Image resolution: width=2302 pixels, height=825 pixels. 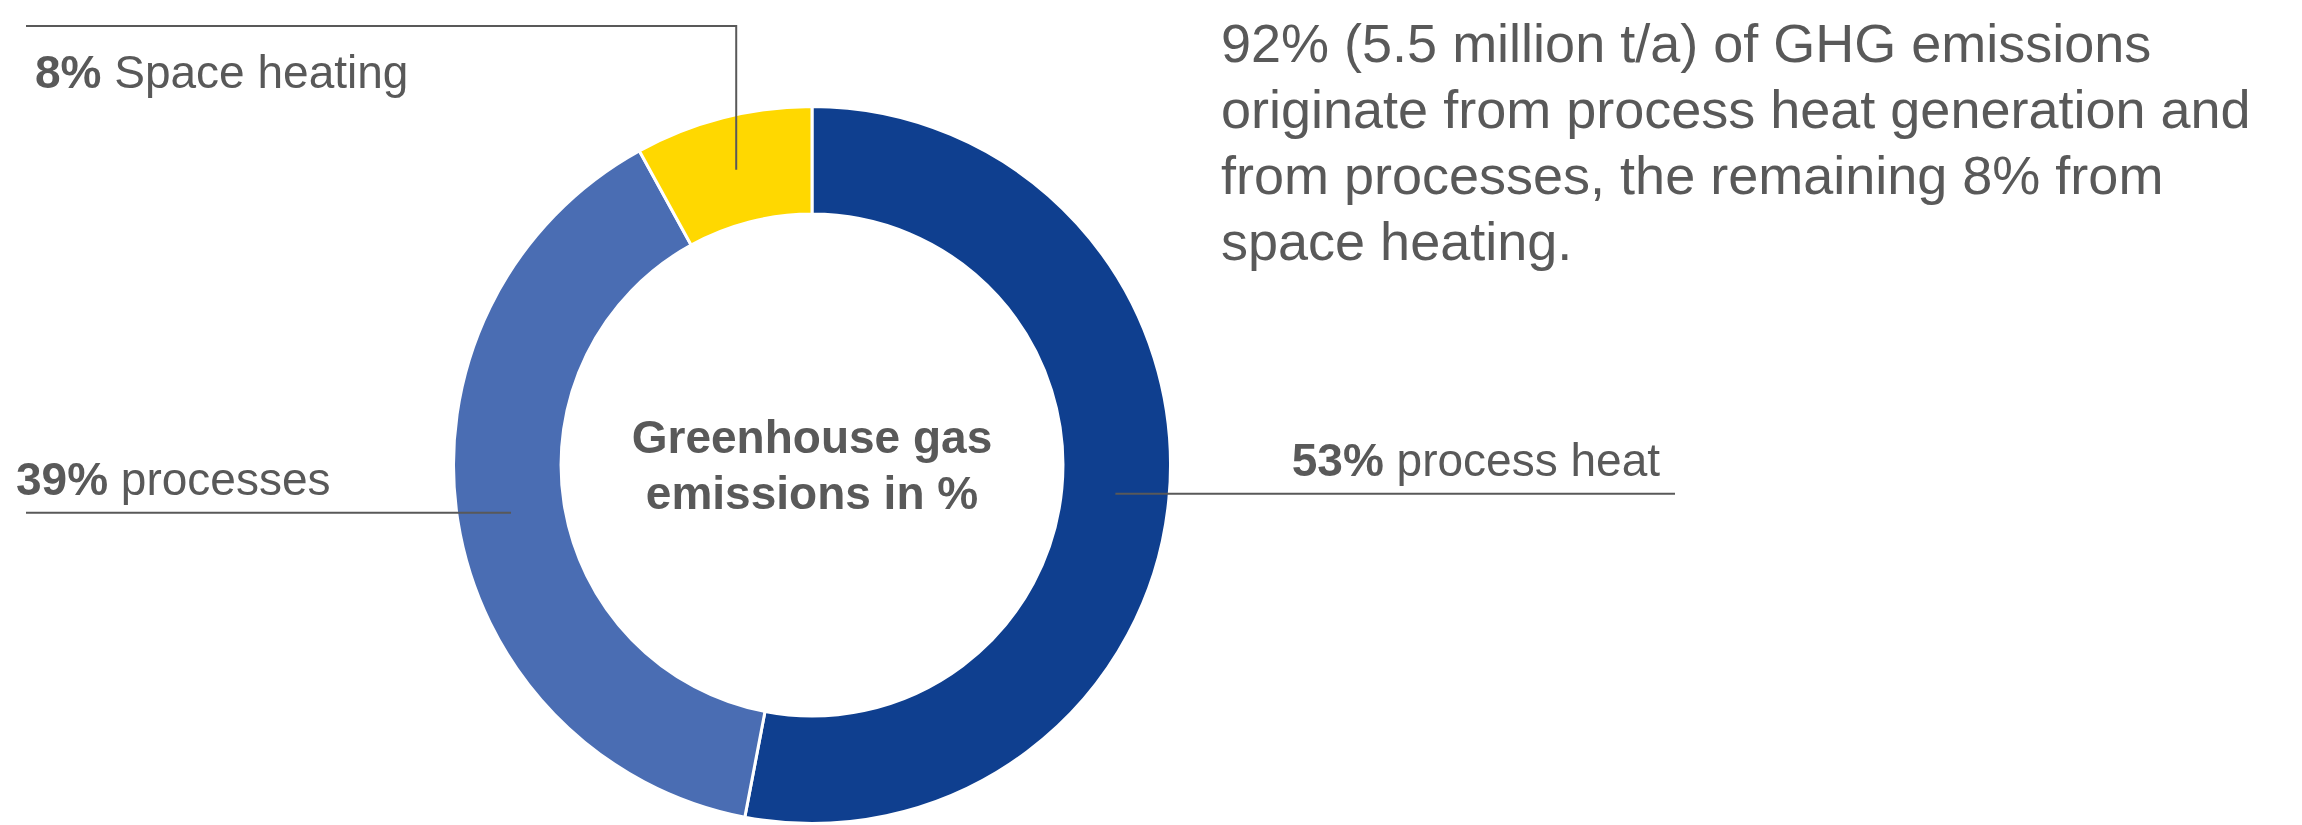 I want to click on text: Greenhouse gas emissions in %, so click(x=812, y=465).